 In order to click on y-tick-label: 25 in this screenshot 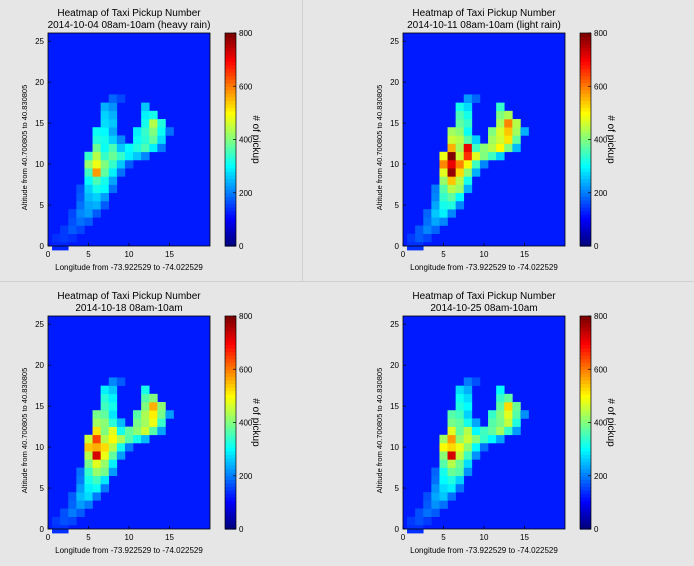, I will do `click(394, 324)`.